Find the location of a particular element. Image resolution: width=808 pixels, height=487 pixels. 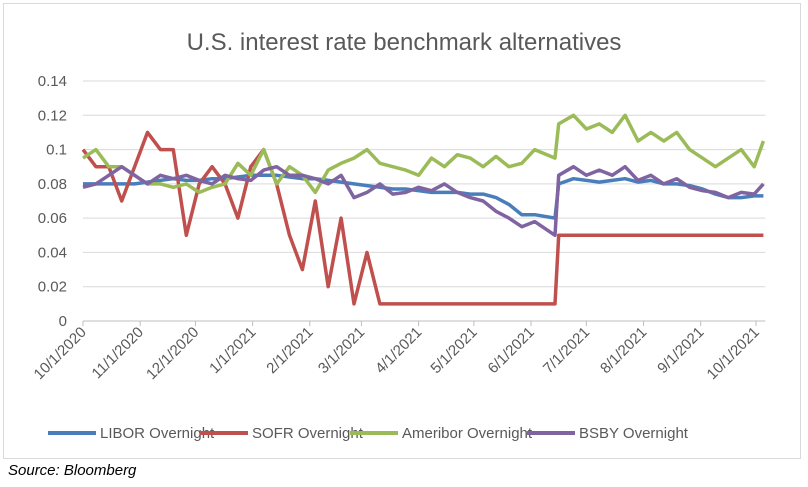

x-tick-label: 8/1/2021 is located at coordinates (623, 350).